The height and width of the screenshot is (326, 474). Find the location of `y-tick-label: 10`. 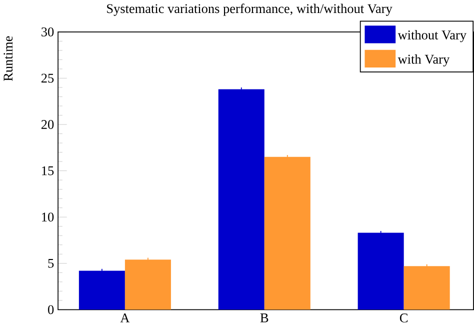

y-tick-label: 10 is located at coordinates (48, 217).